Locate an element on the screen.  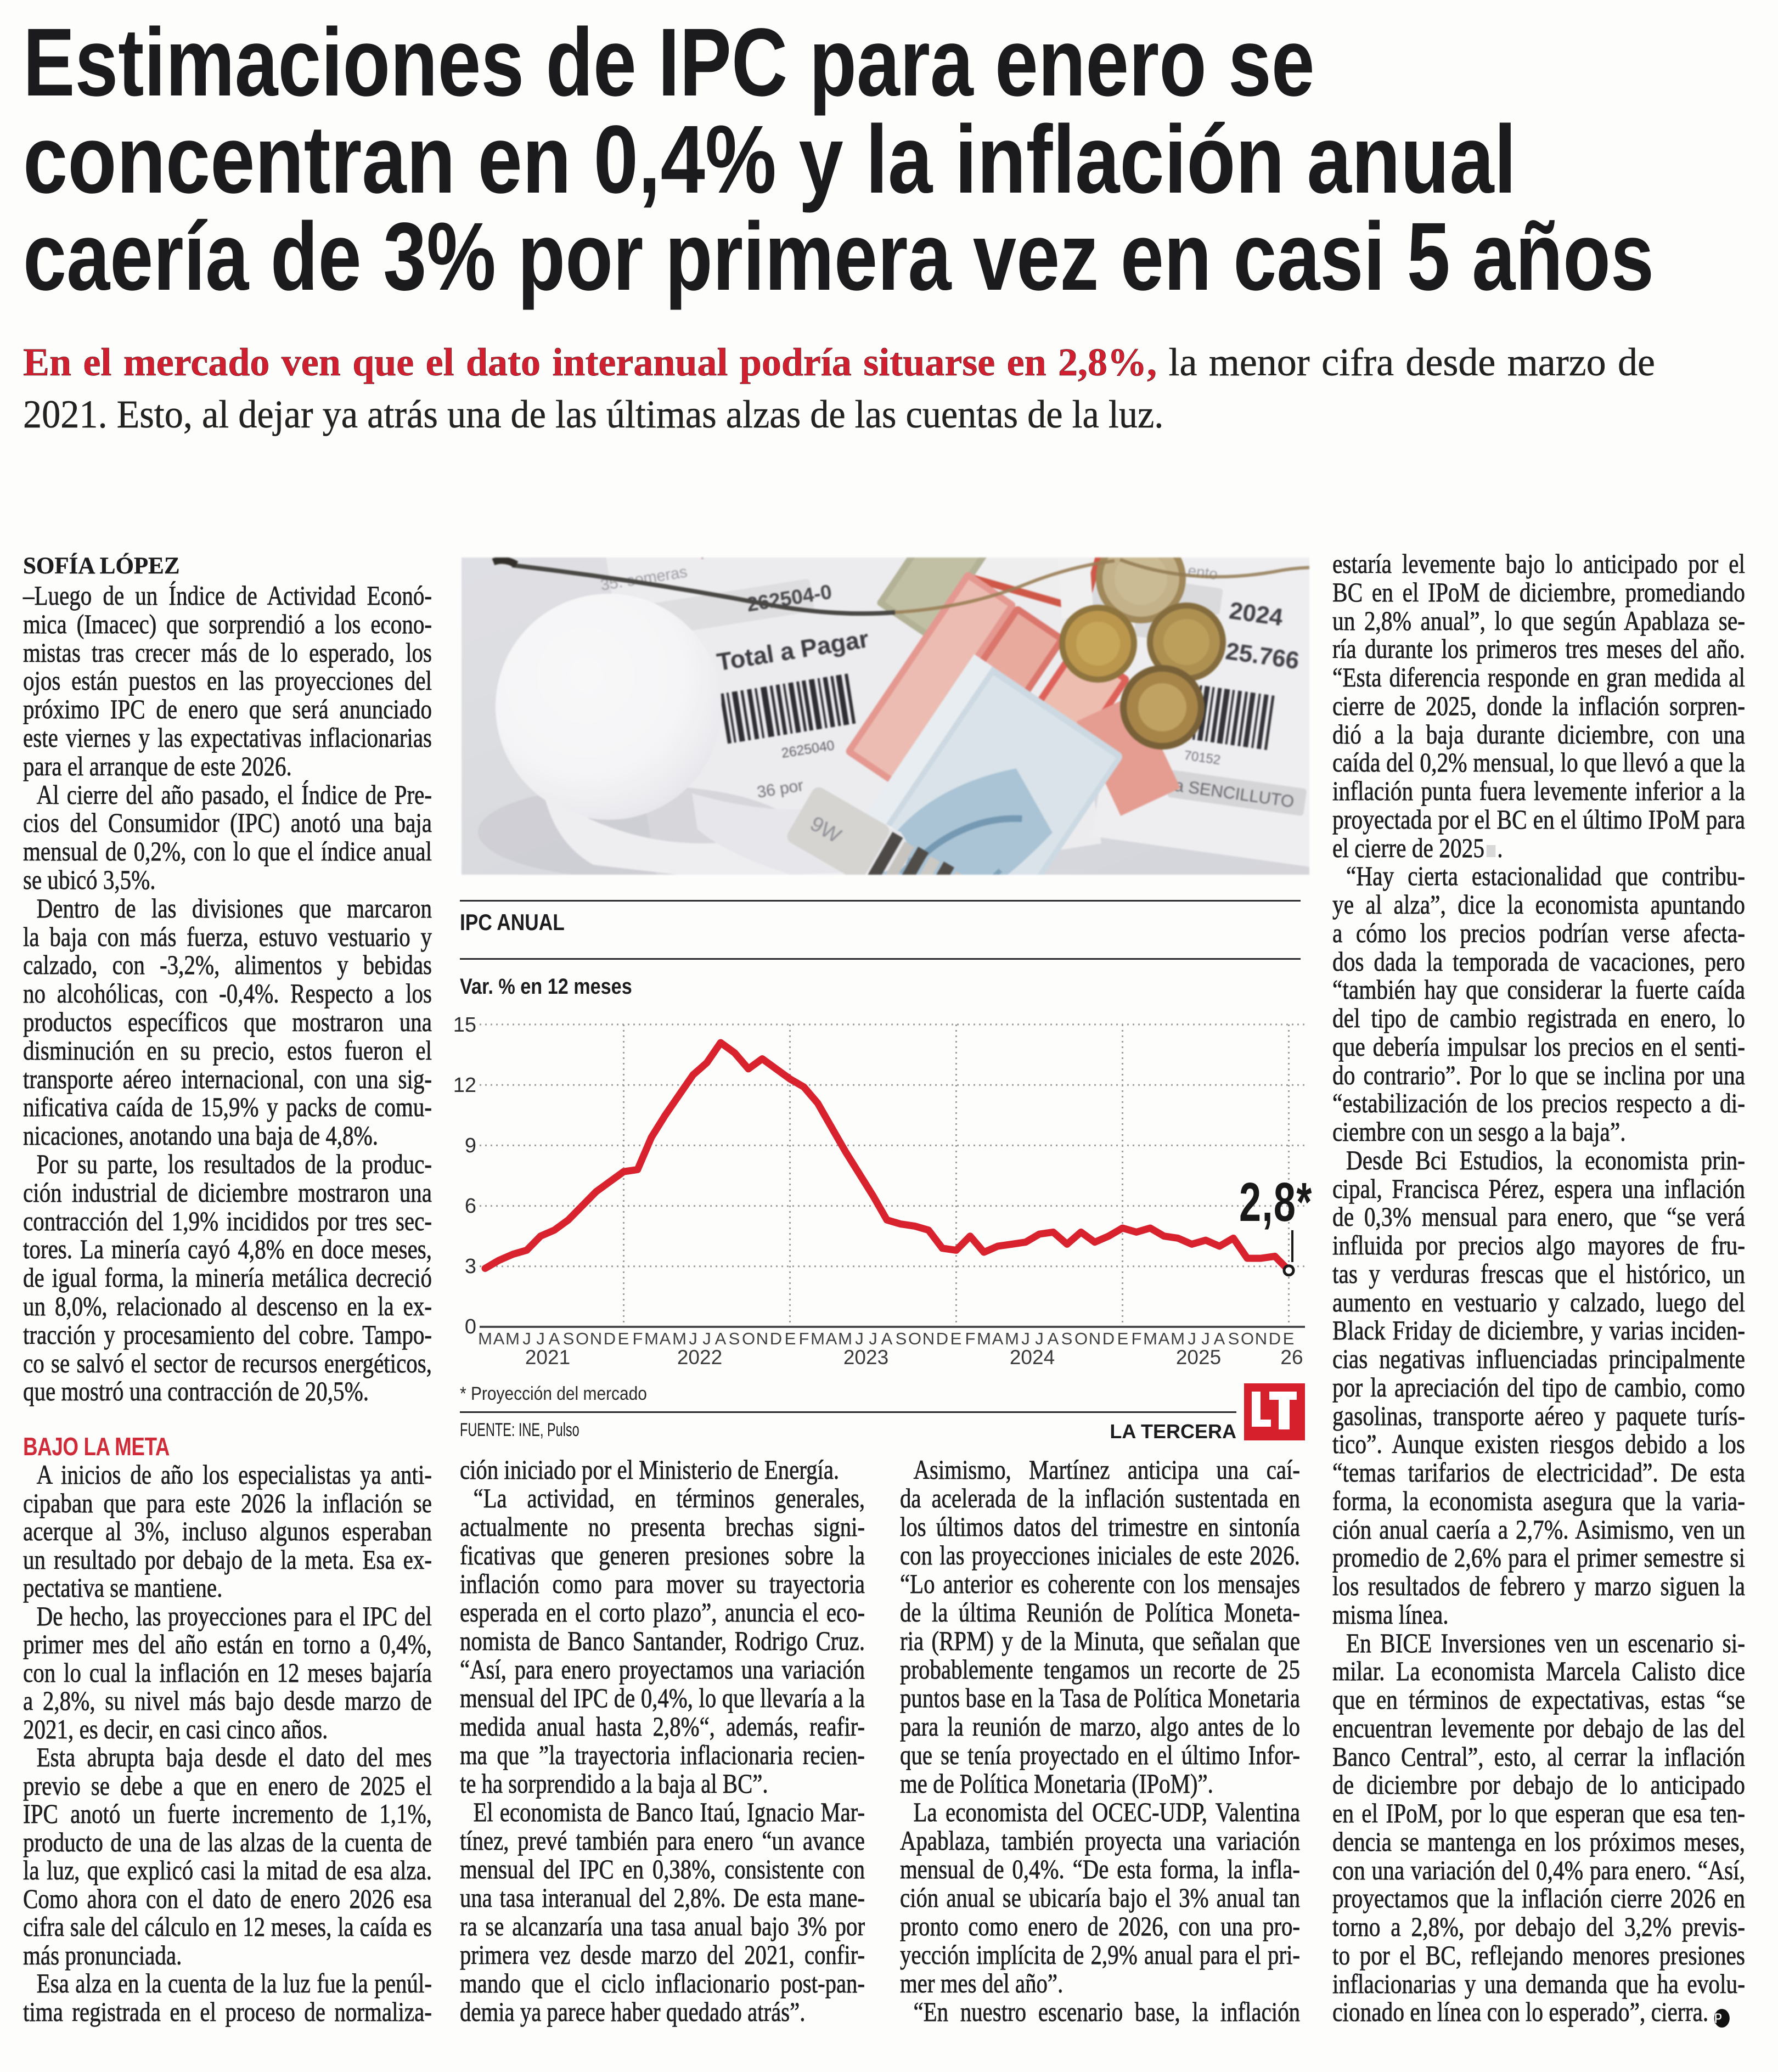
svg-text: 12 is located at coordinates (464, 1085).